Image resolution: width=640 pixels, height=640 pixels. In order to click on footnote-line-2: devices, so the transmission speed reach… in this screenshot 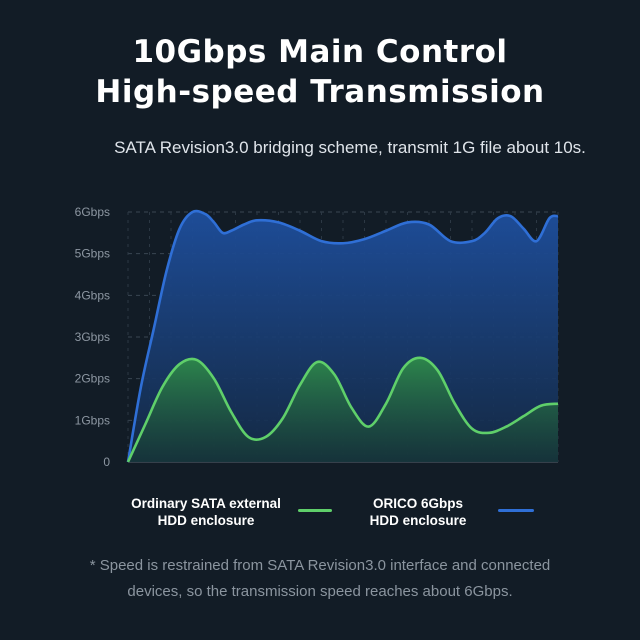, I will do `click(320, 591)`.